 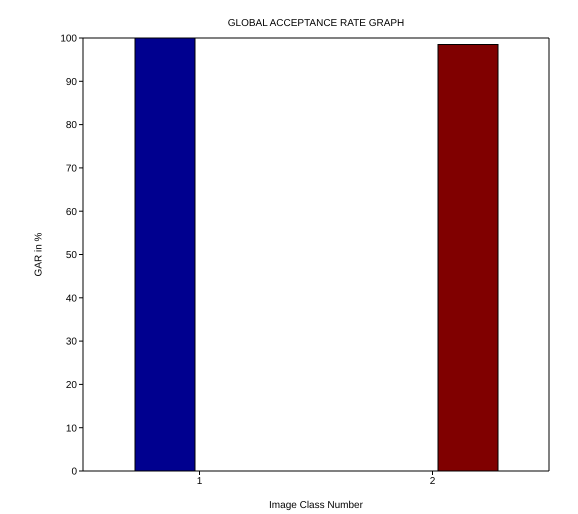 I want to click on chart-title: GLOBAL ACCEPTANCE RATE GRAPH, so click(x=316, y=23).